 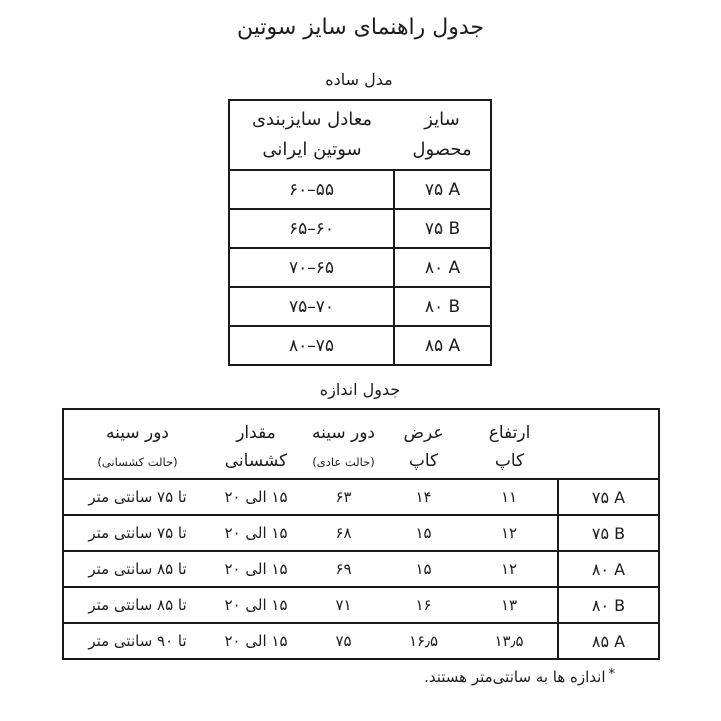 I want to click on cell-chest-normal: ۶۸, so click(x=343, y=532).